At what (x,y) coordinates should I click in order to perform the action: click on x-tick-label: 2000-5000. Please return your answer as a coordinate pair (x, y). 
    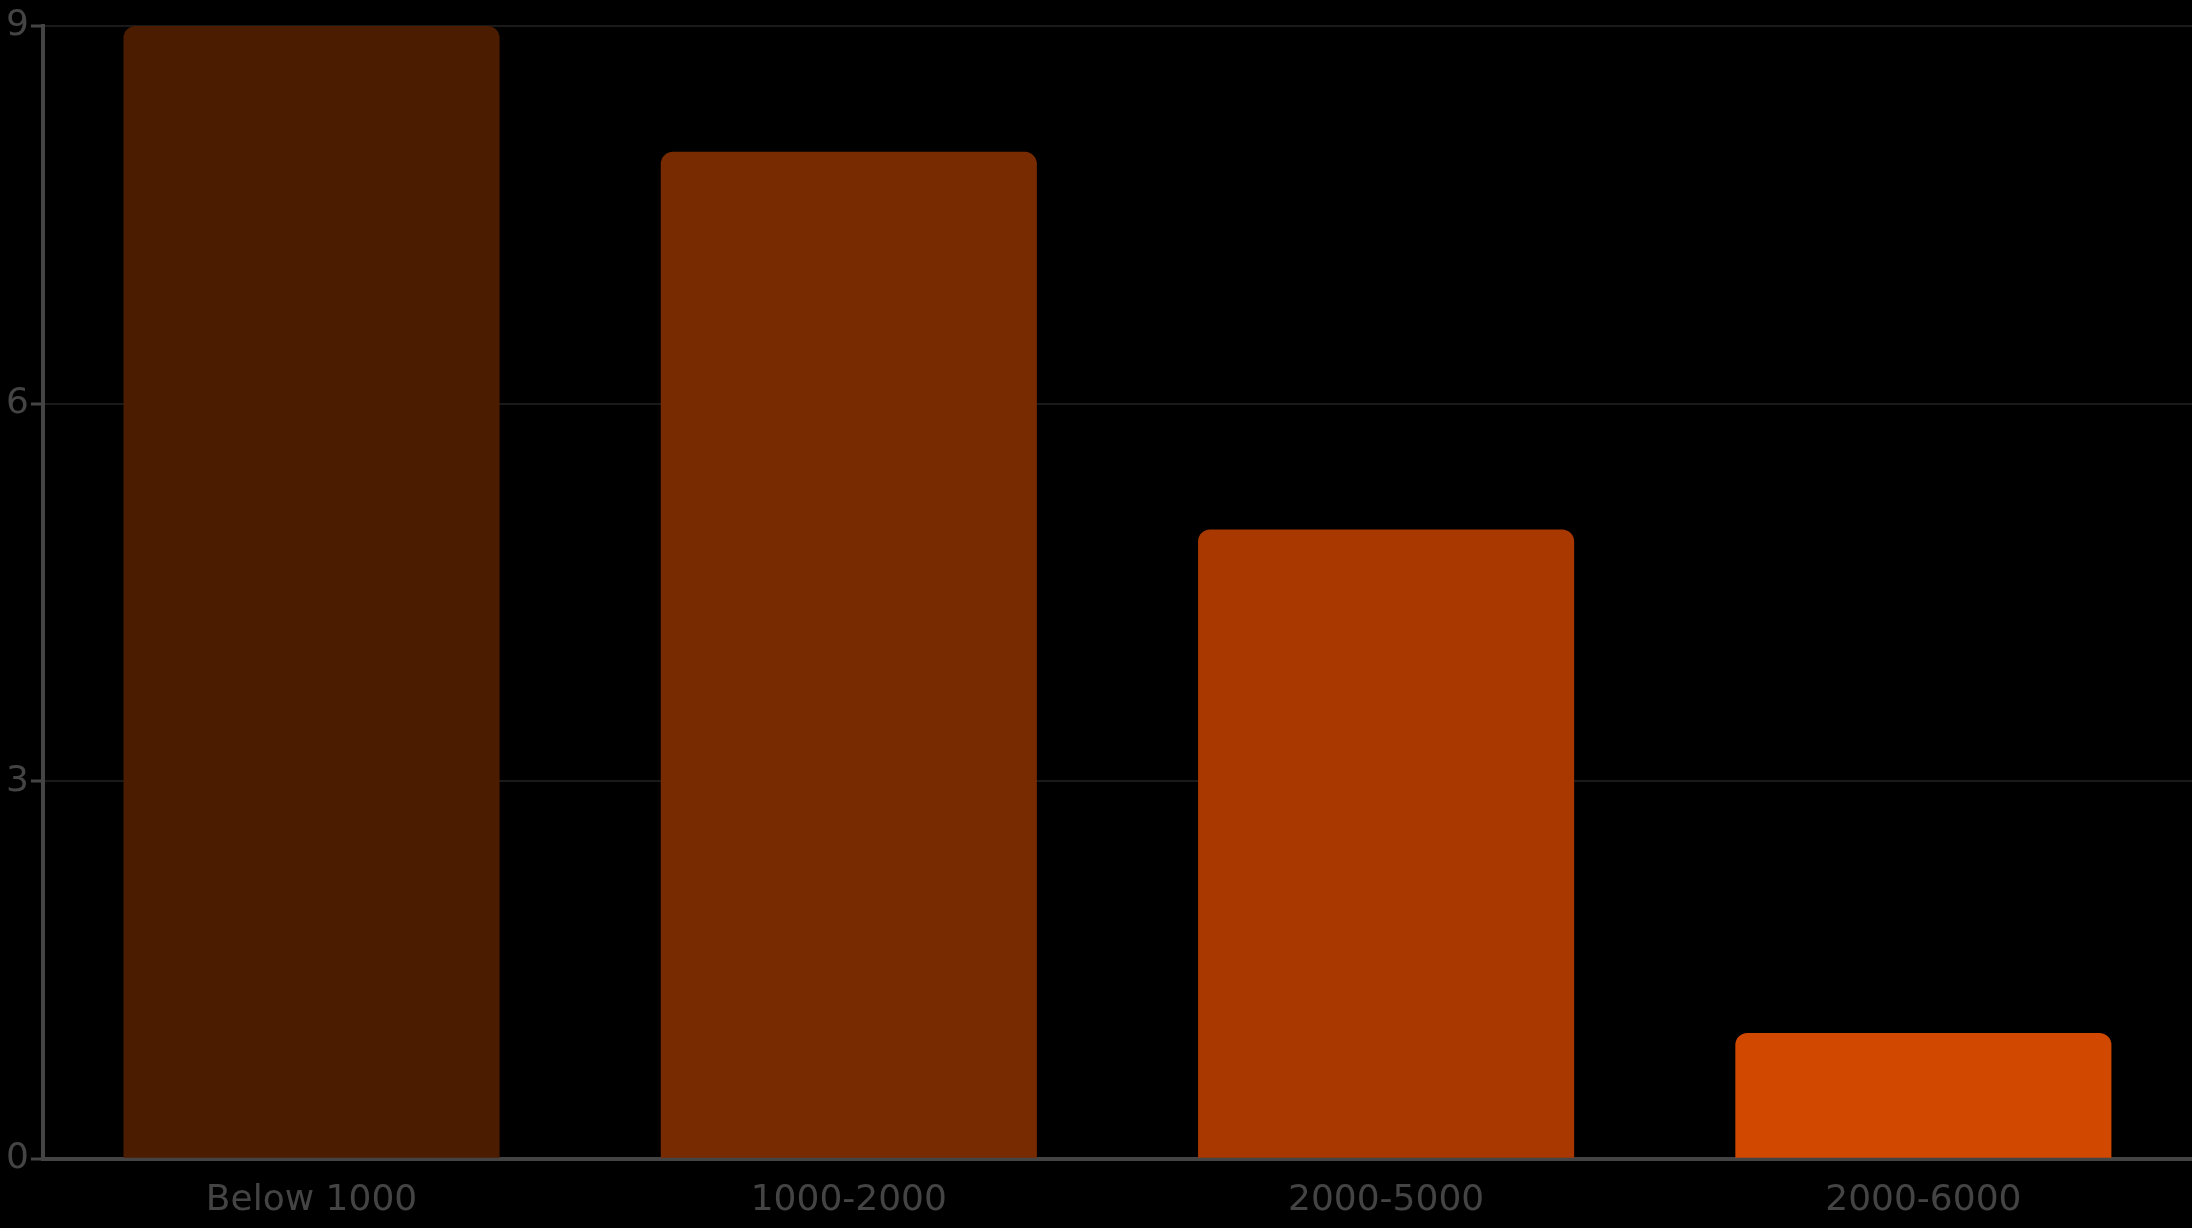
    Looking at the image, I should click on (1386, 1197).